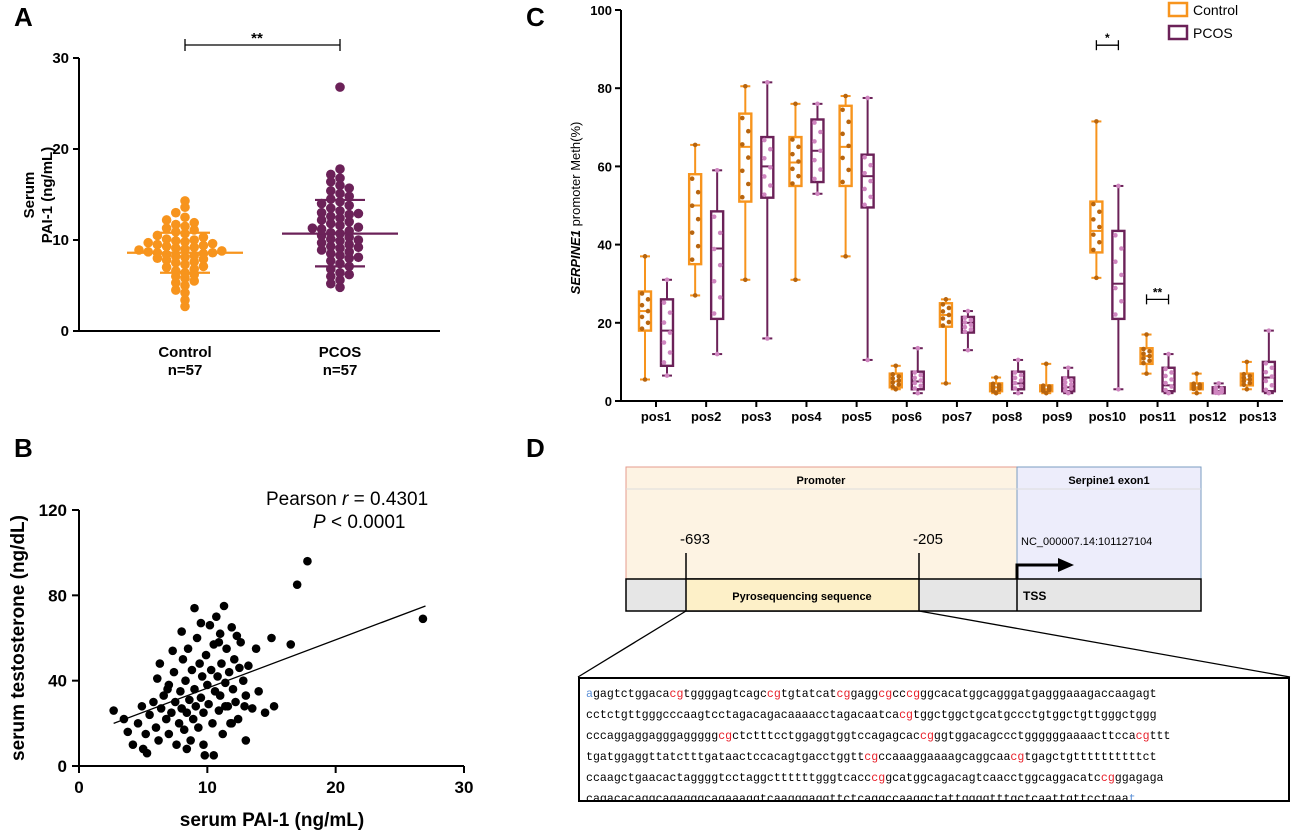 The width and height of the screenshot is (1297, 835). What do you see at coordinates (575, 208) in the screenshot?
I see `panel-c-y-label: SERPINE1 promoter Meth(%)` at bounding box center [575, 208].